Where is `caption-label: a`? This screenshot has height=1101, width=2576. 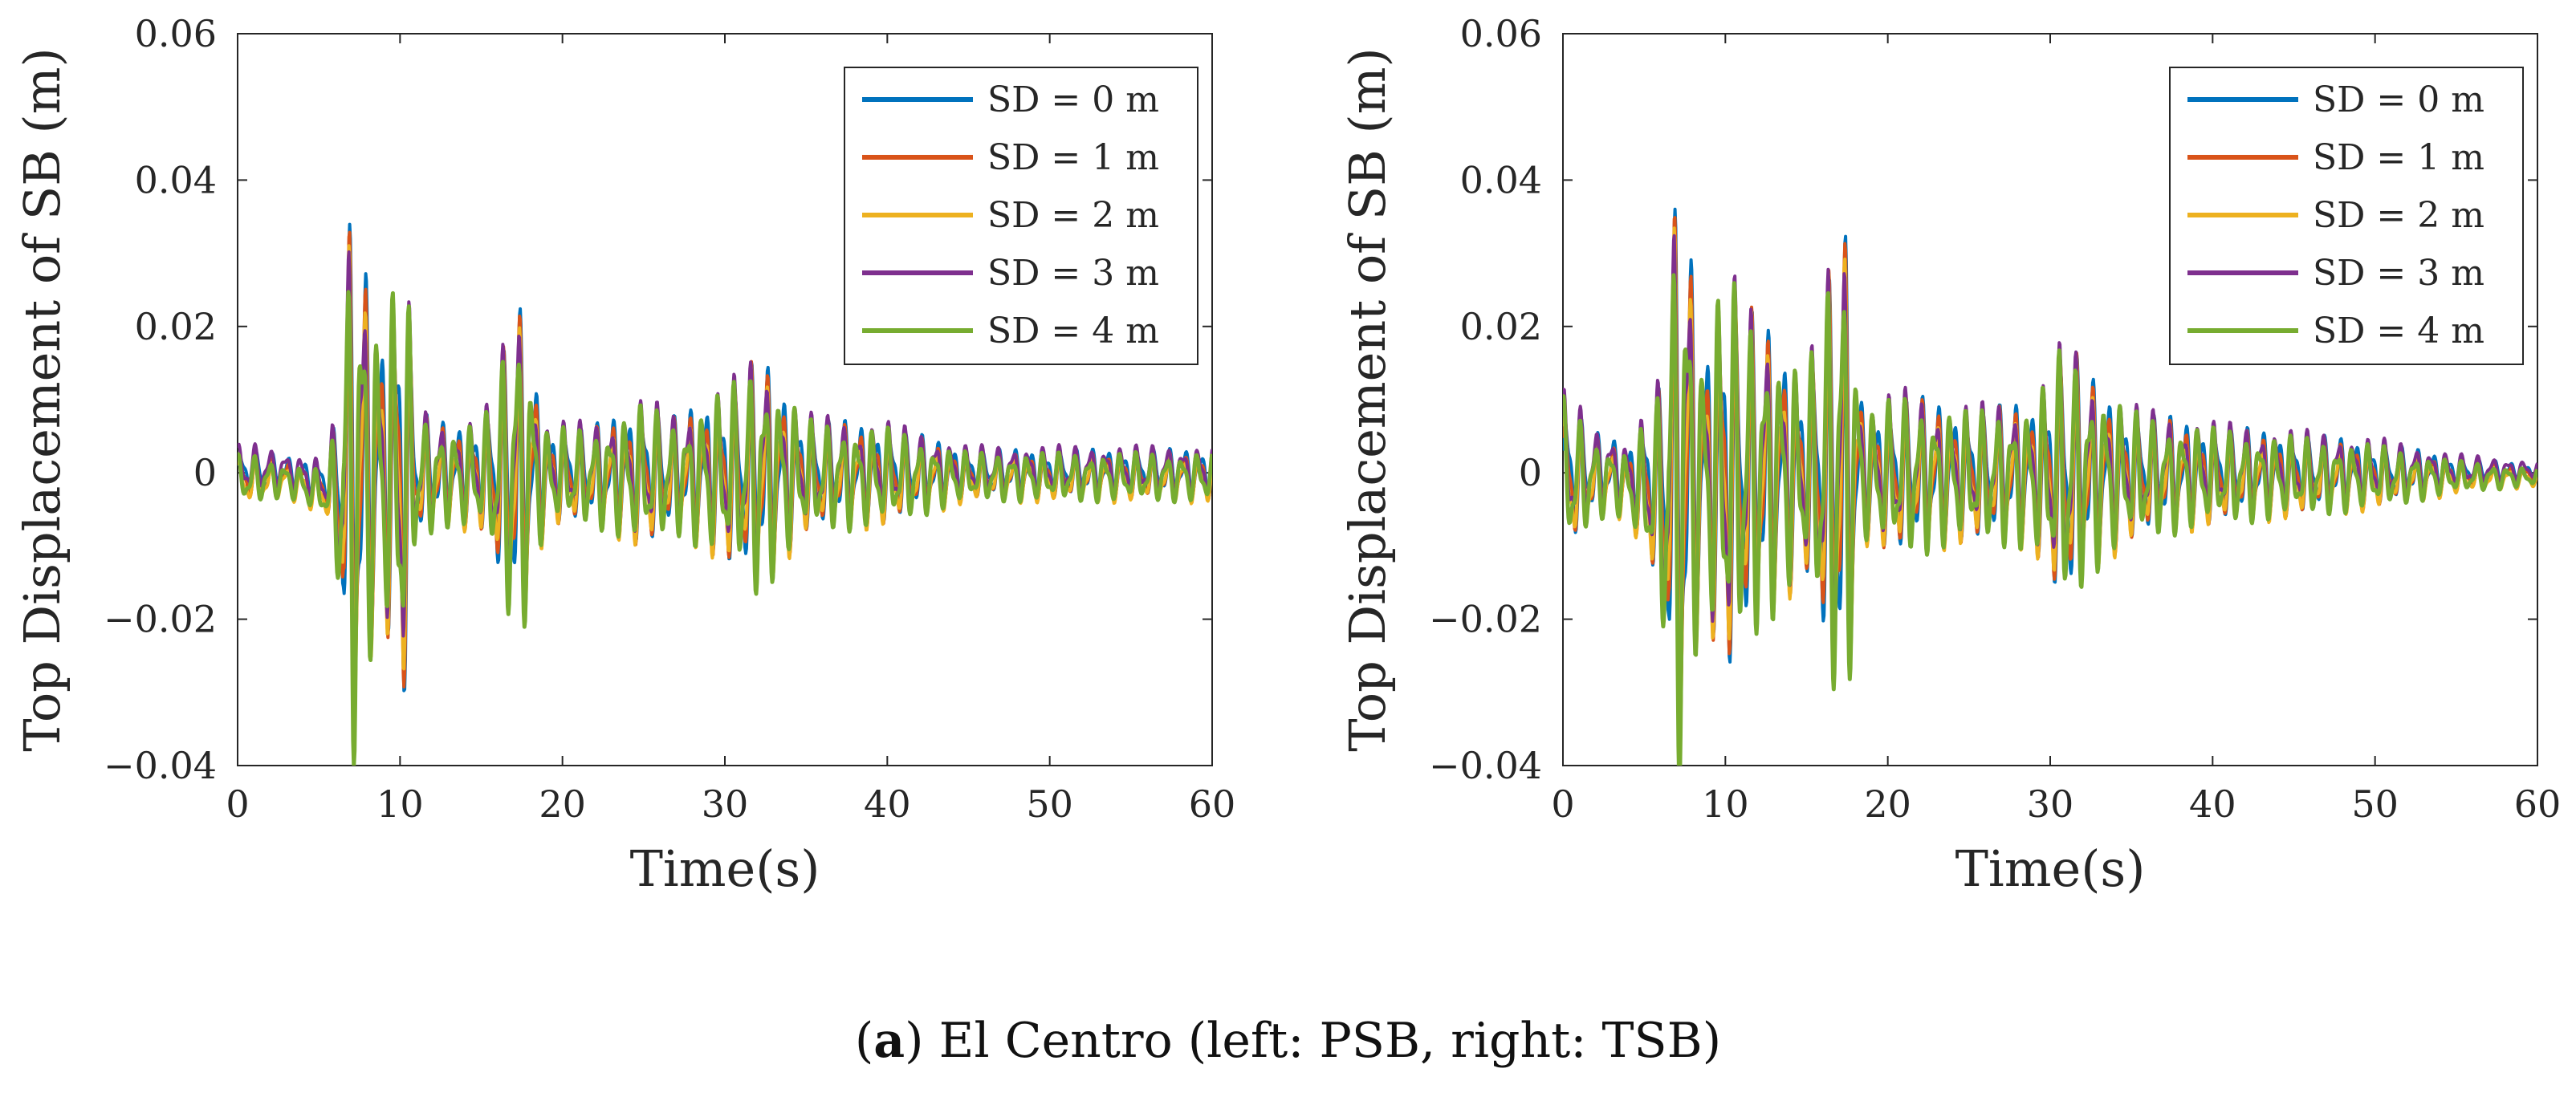
caption-label: a is located at coordinates (889, 1041).